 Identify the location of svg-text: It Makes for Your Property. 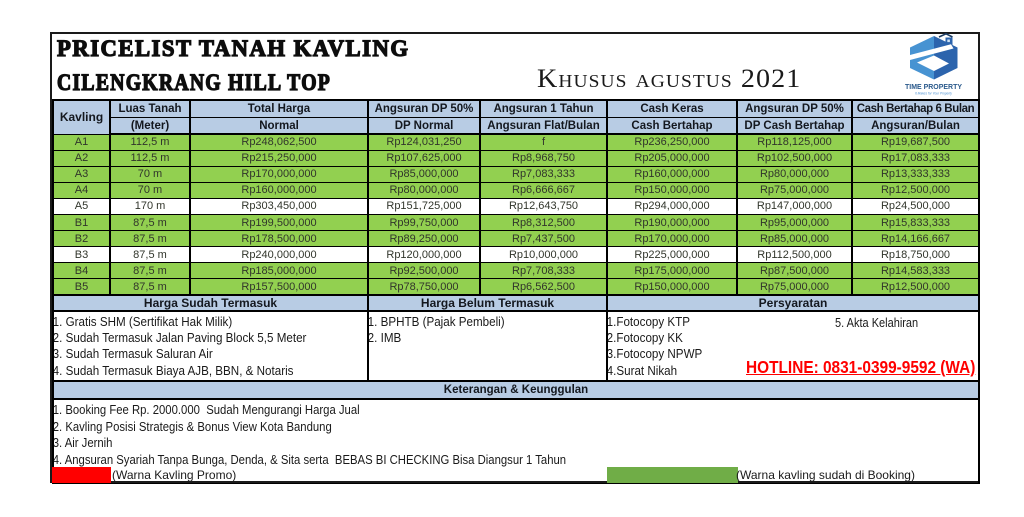
(934, 93).